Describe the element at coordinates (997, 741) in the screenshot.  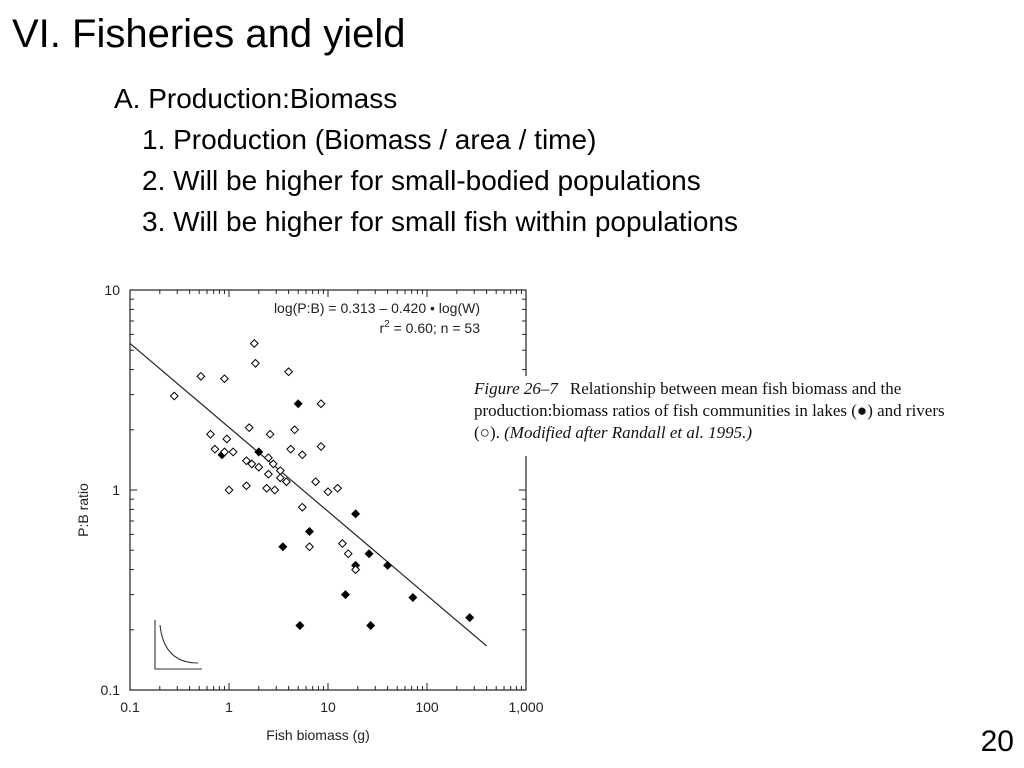
I see `page-number: 20` at that location.